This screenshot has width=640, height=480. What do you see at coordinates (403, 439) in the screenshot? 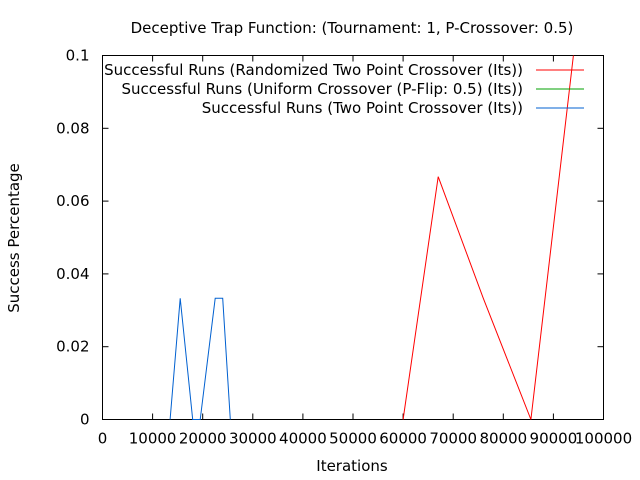
I see `x-tick-label: 60000` at bounding box center [403, 439].